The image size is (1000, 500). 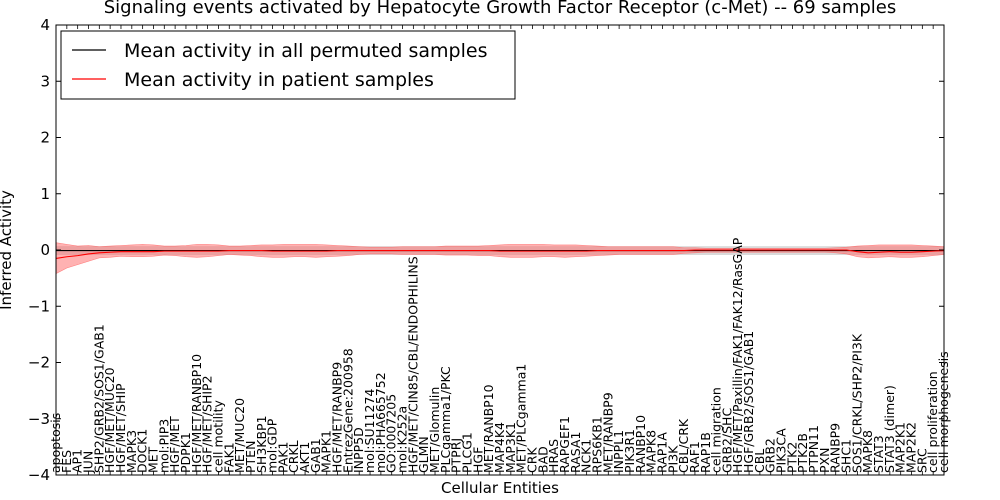 What do you see at coordinates (174, 444) in the screenshot?
I see `x-tick-label: HGF/MET` at bounding box center [174, 444].